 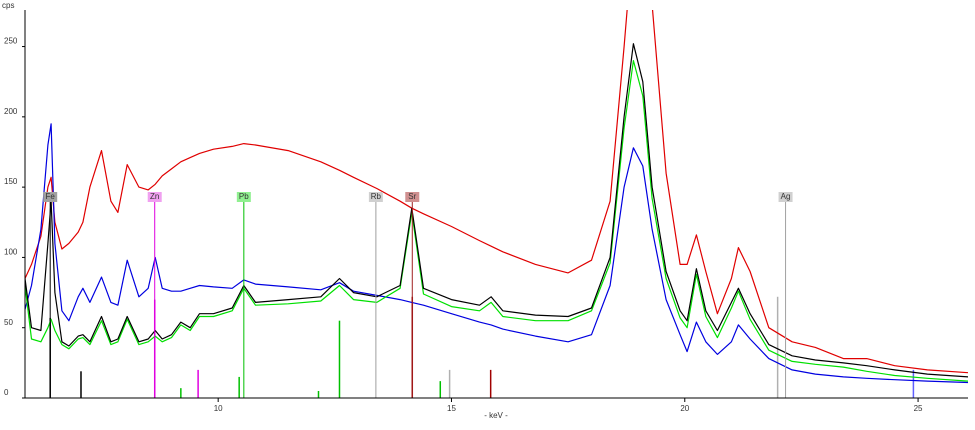 I want to click on x-tick-label: 25, so click(x=918, y=408).